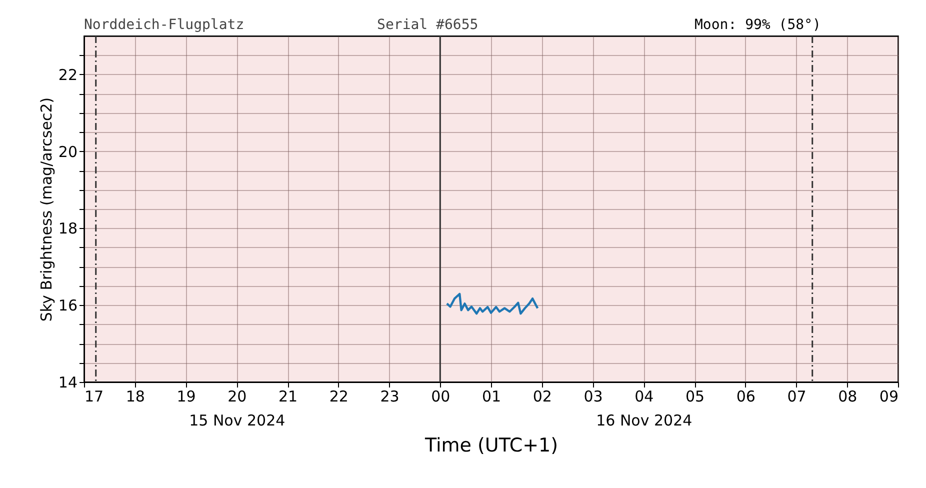  What do you see at coordinates (542, 397) in the screenshot?
I see `x-tick-label: 02` at bounding box center [542, 397].